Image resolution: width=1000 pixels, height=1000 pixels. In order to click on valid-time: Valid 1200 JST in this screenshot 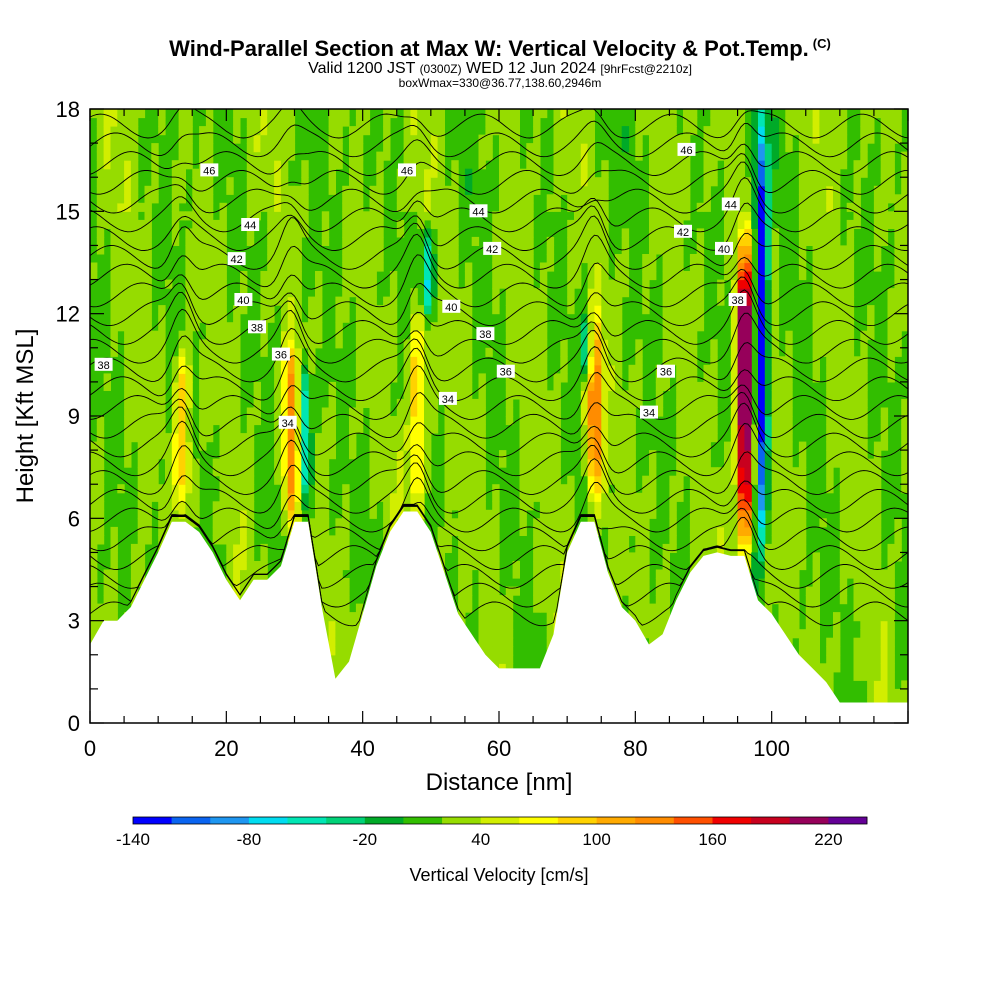, I will do `click(362, 68)`.